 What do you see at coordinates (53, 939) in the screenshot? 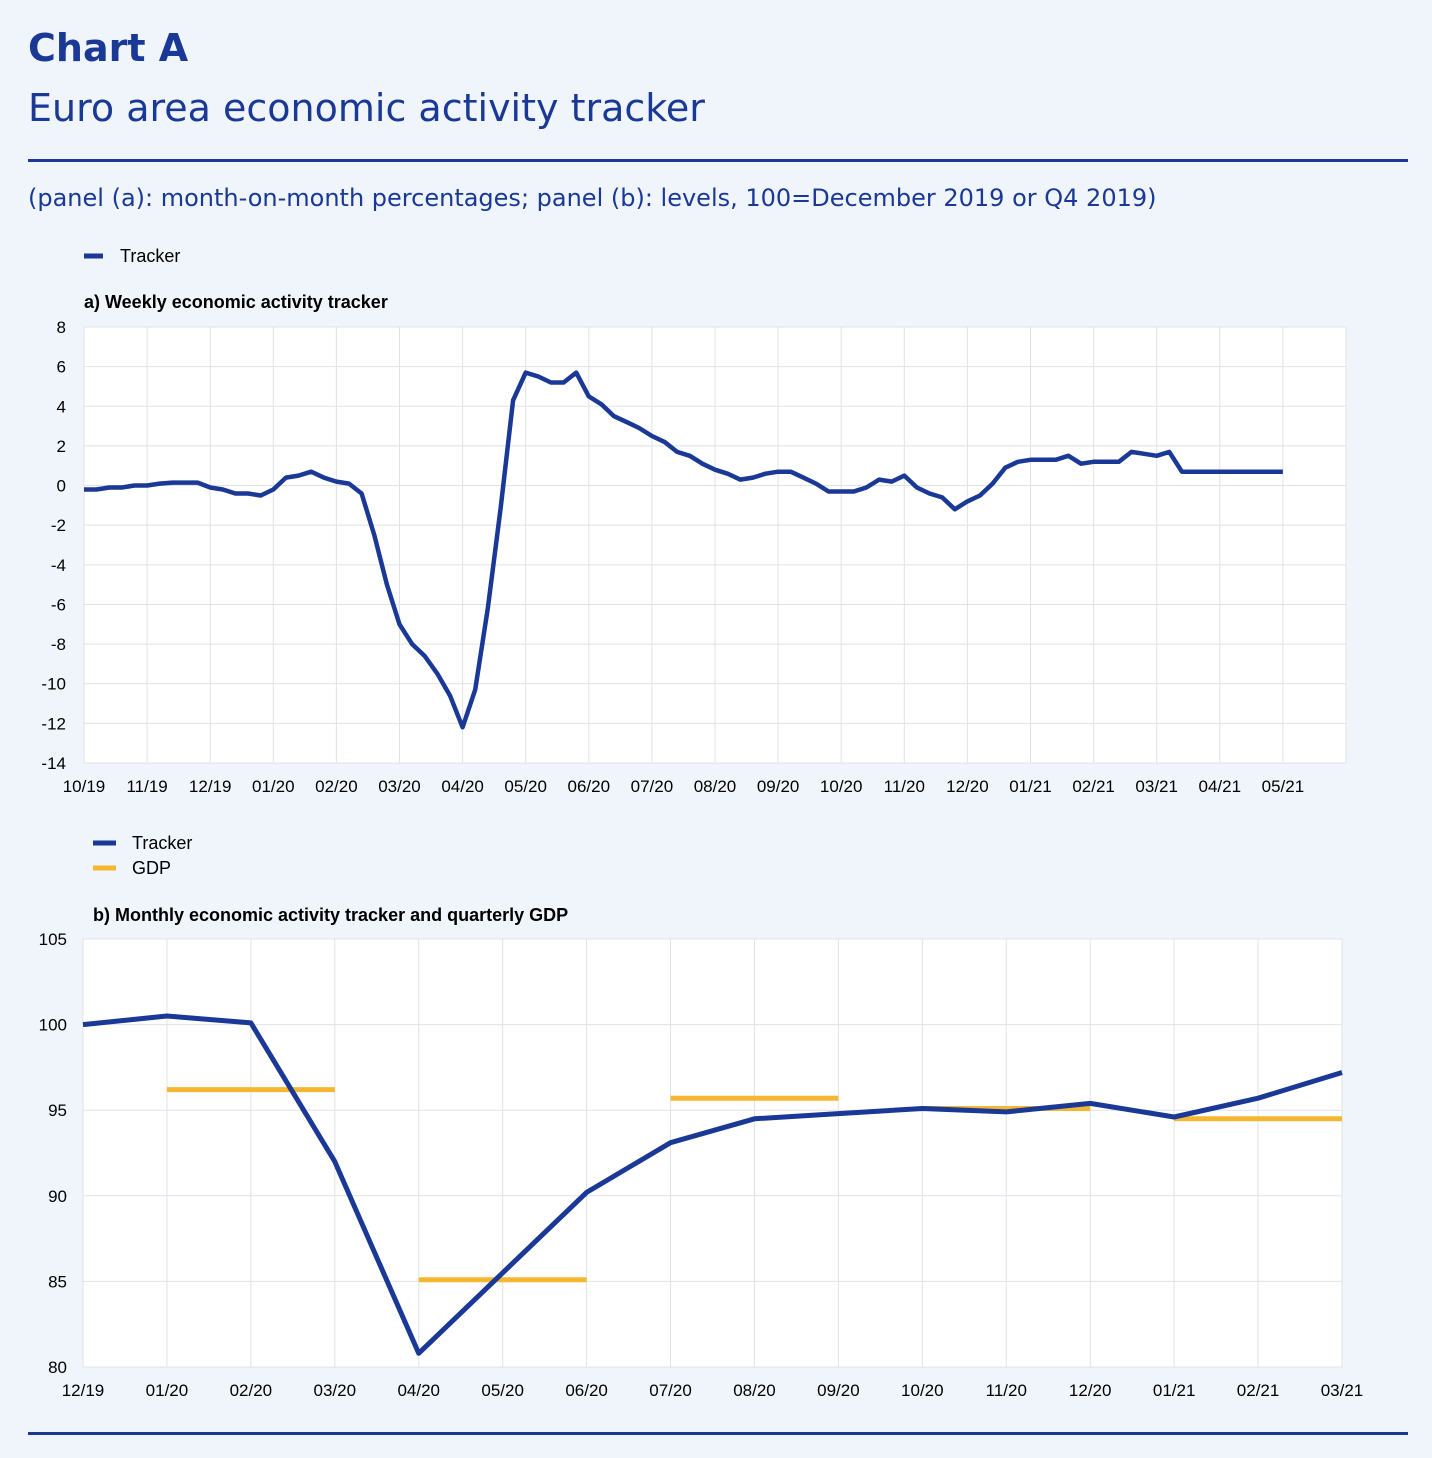
I see `panel-b-ytick-label: 105` at bounding box center [53, 939].